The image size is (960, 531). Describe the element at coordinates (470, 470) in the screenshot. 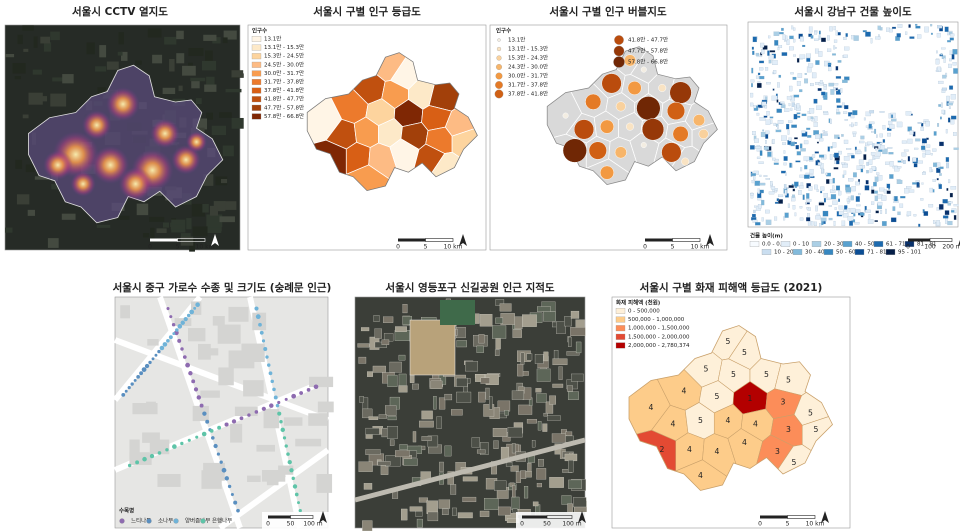

I see `railway` at that location.